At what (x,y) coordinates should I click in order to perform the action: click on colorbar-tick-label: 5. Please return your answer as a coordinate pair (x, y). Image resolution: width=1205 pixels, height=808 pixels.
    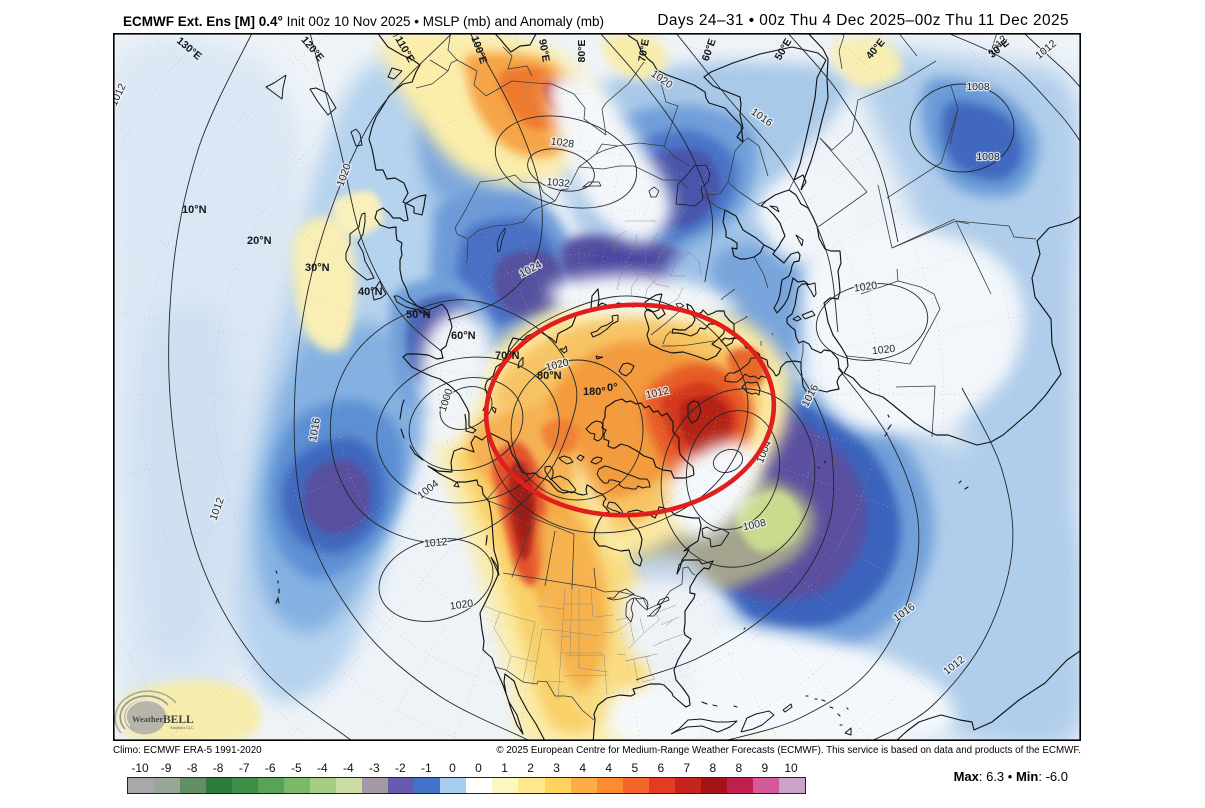
    Looking at the image, I should click on (635, 768).